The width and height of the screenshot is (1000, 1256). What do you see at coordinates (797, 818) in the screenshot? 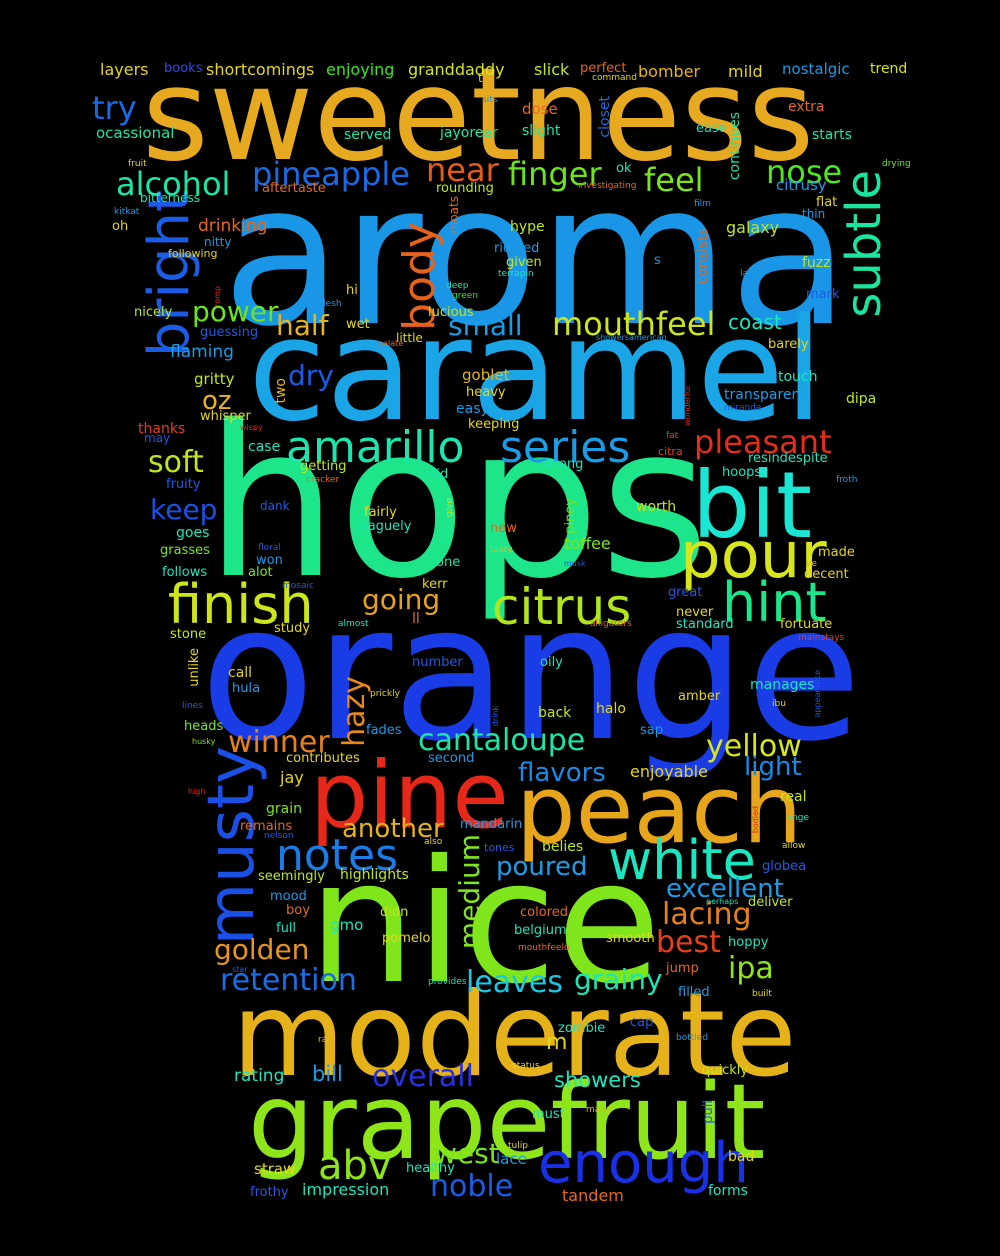
I see `word-tinge: tinge` at bounding box center [797, 818].